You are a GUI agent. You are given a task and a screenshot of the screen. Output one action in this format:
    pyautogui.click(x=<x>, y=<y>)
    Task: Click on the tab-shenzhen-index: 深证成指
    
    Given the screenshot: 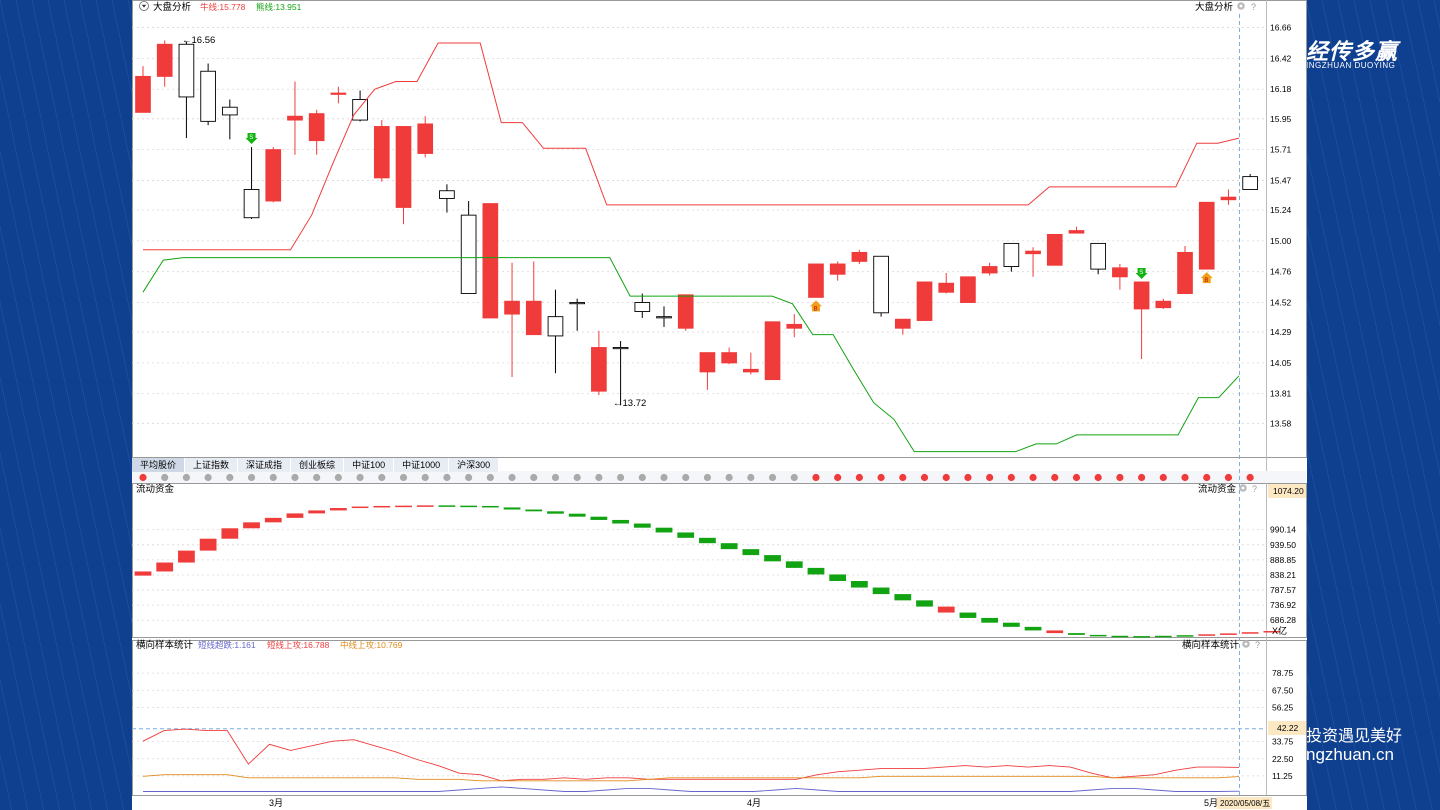 What is the action you would take?
    pyautogui.click(x=265, y=465)
    